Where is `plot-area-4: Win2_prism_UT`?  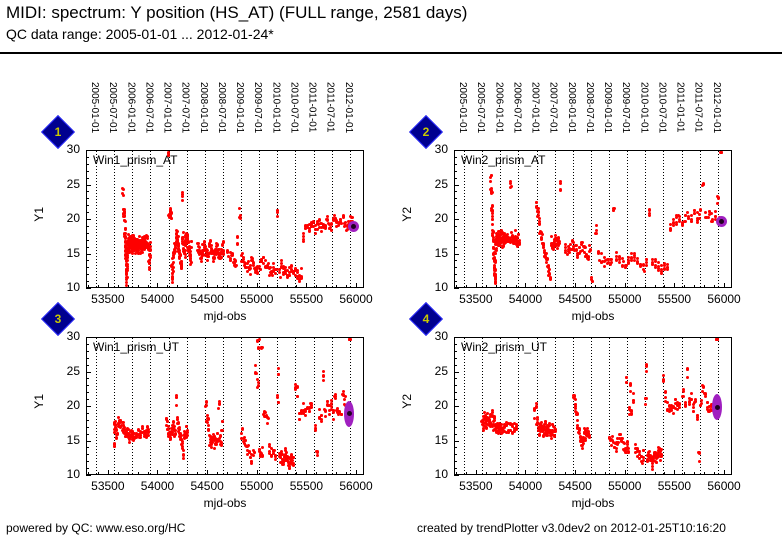
plot-area-4: Win2_prism_UT is located at coordinates (593, 406).